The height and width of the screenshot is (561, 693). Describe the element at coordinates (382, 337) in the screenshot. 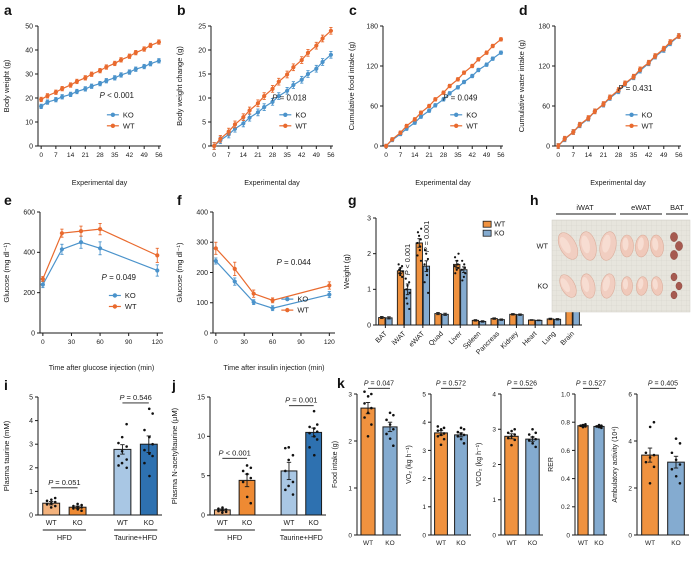

I see `svg-text: BAT` at that location.